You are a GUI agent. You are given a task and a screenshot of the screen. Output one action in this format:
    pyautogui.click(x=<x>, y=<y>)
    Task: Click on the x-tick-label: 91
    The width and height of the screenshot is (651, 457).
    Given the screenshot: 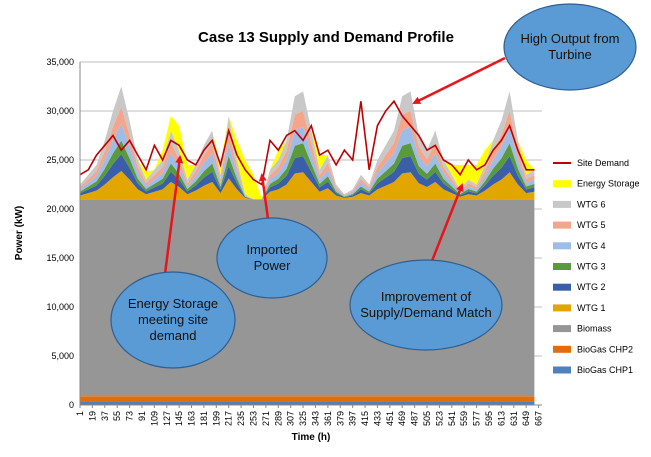 What is the action you would take?
    pyautogui.click(x=142, y=416)
    